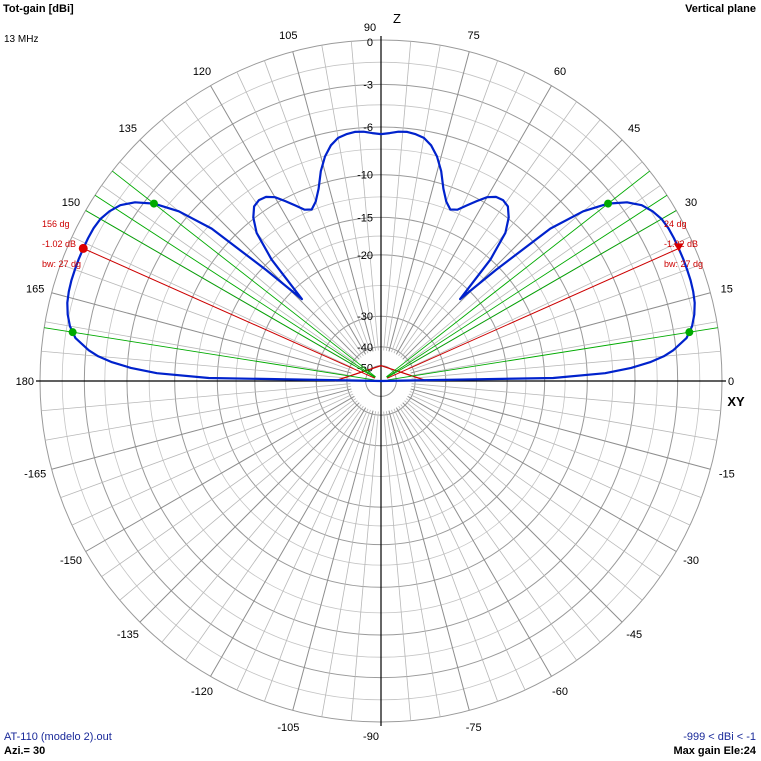  I want to click on angle-tick-label: 60, so click(560, 72).